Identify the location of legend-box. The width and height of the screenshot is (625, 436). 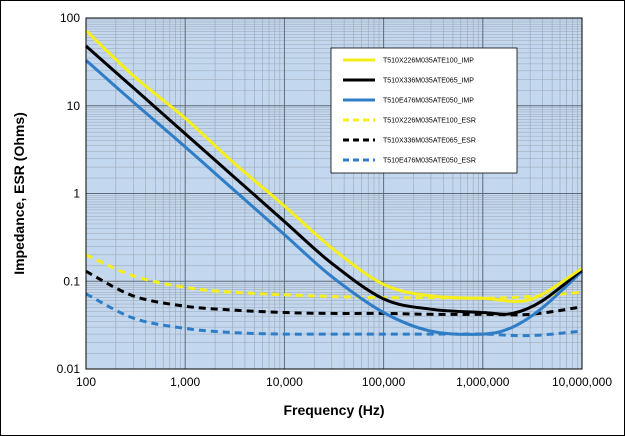
(424, 110).